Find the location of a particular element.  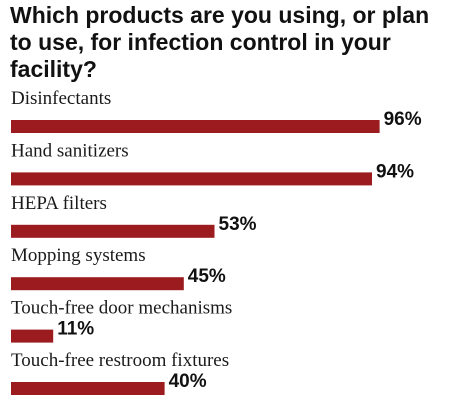

category-label-mopping-systems: Mopping systems is located at coordinates (78, 255).